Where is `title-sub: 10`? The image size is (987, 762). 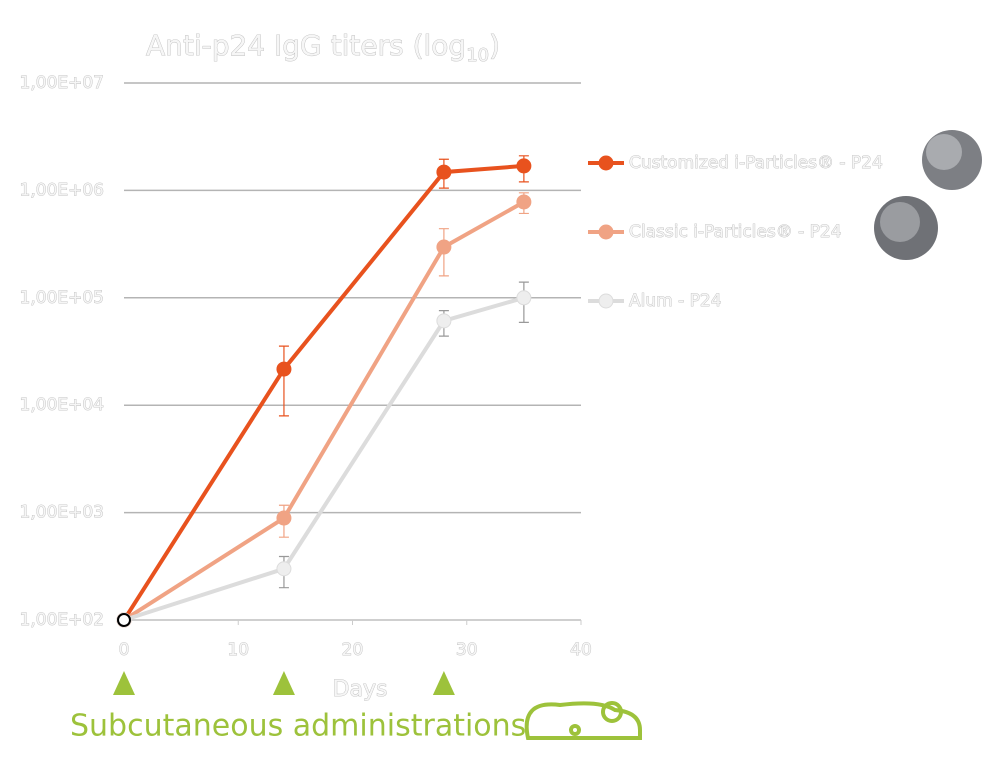
title-sub: 10 is located at coordinates (477, 55).